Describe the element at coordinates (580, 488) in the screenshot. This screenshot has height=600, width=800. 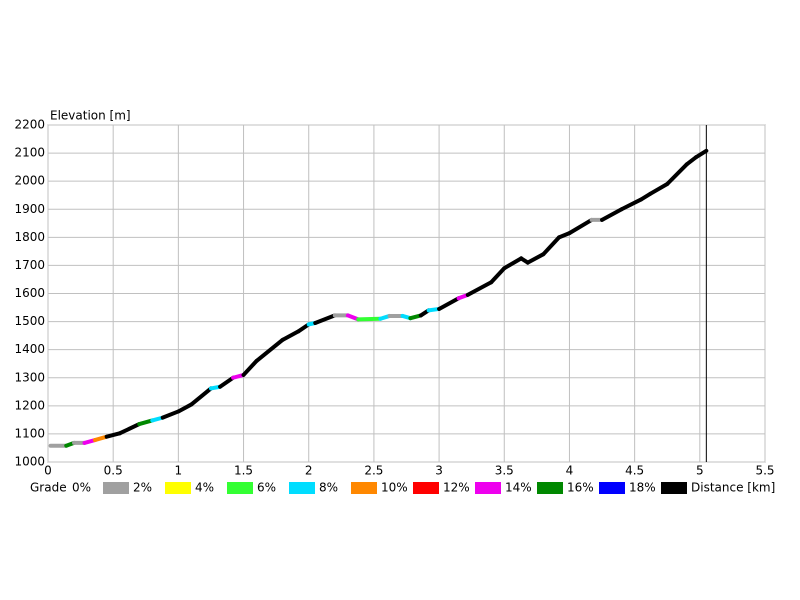
I see `legend-label: 16%` at that location.